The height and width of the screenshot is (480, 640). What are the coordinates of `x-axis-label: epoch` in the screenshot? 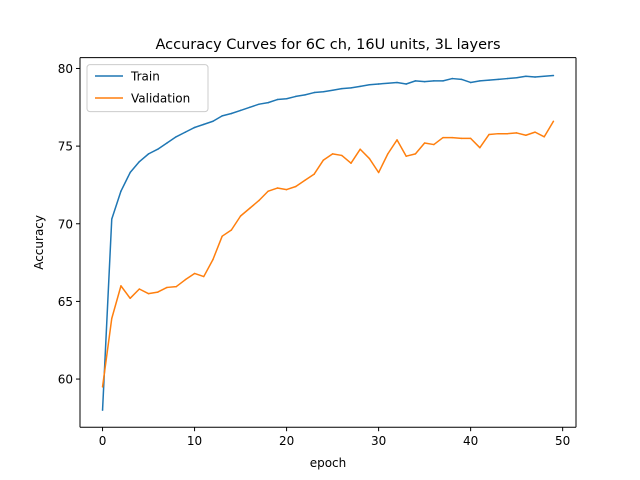 It's located at (328, 463).